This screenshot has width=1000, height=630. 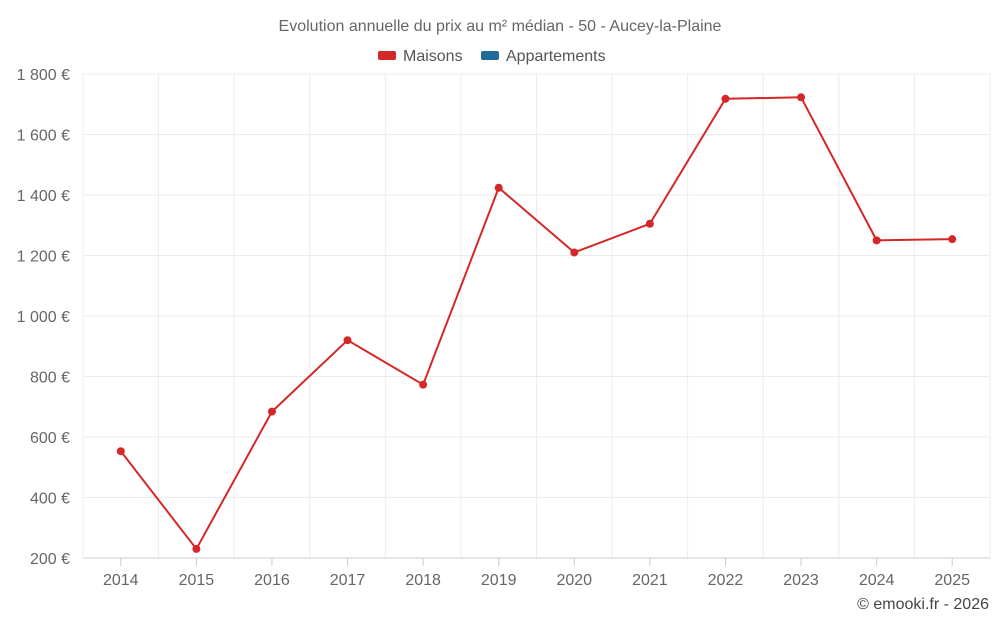 What do you see at coordinates (43, 136) in the screenshot?
I see `y-tick-label: 1 600 €` at bounding box center [43, 136].